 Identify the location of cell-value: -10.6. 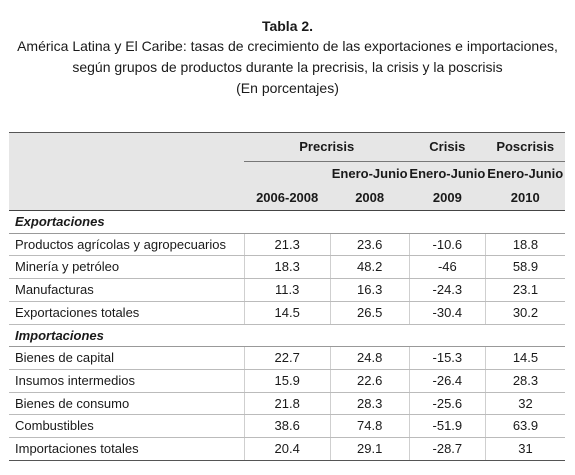
(447, 245).